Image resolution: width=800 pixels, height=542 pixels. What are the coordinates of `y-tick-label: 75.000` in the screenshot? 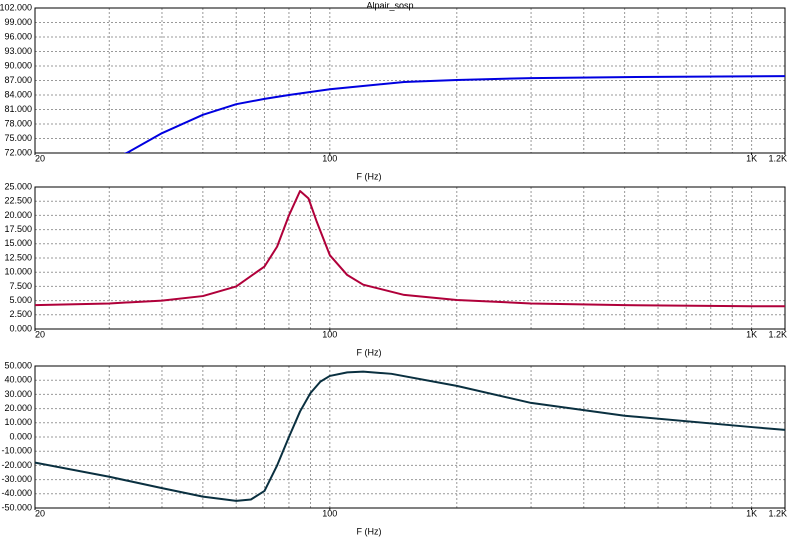 It's located at (18, 138).